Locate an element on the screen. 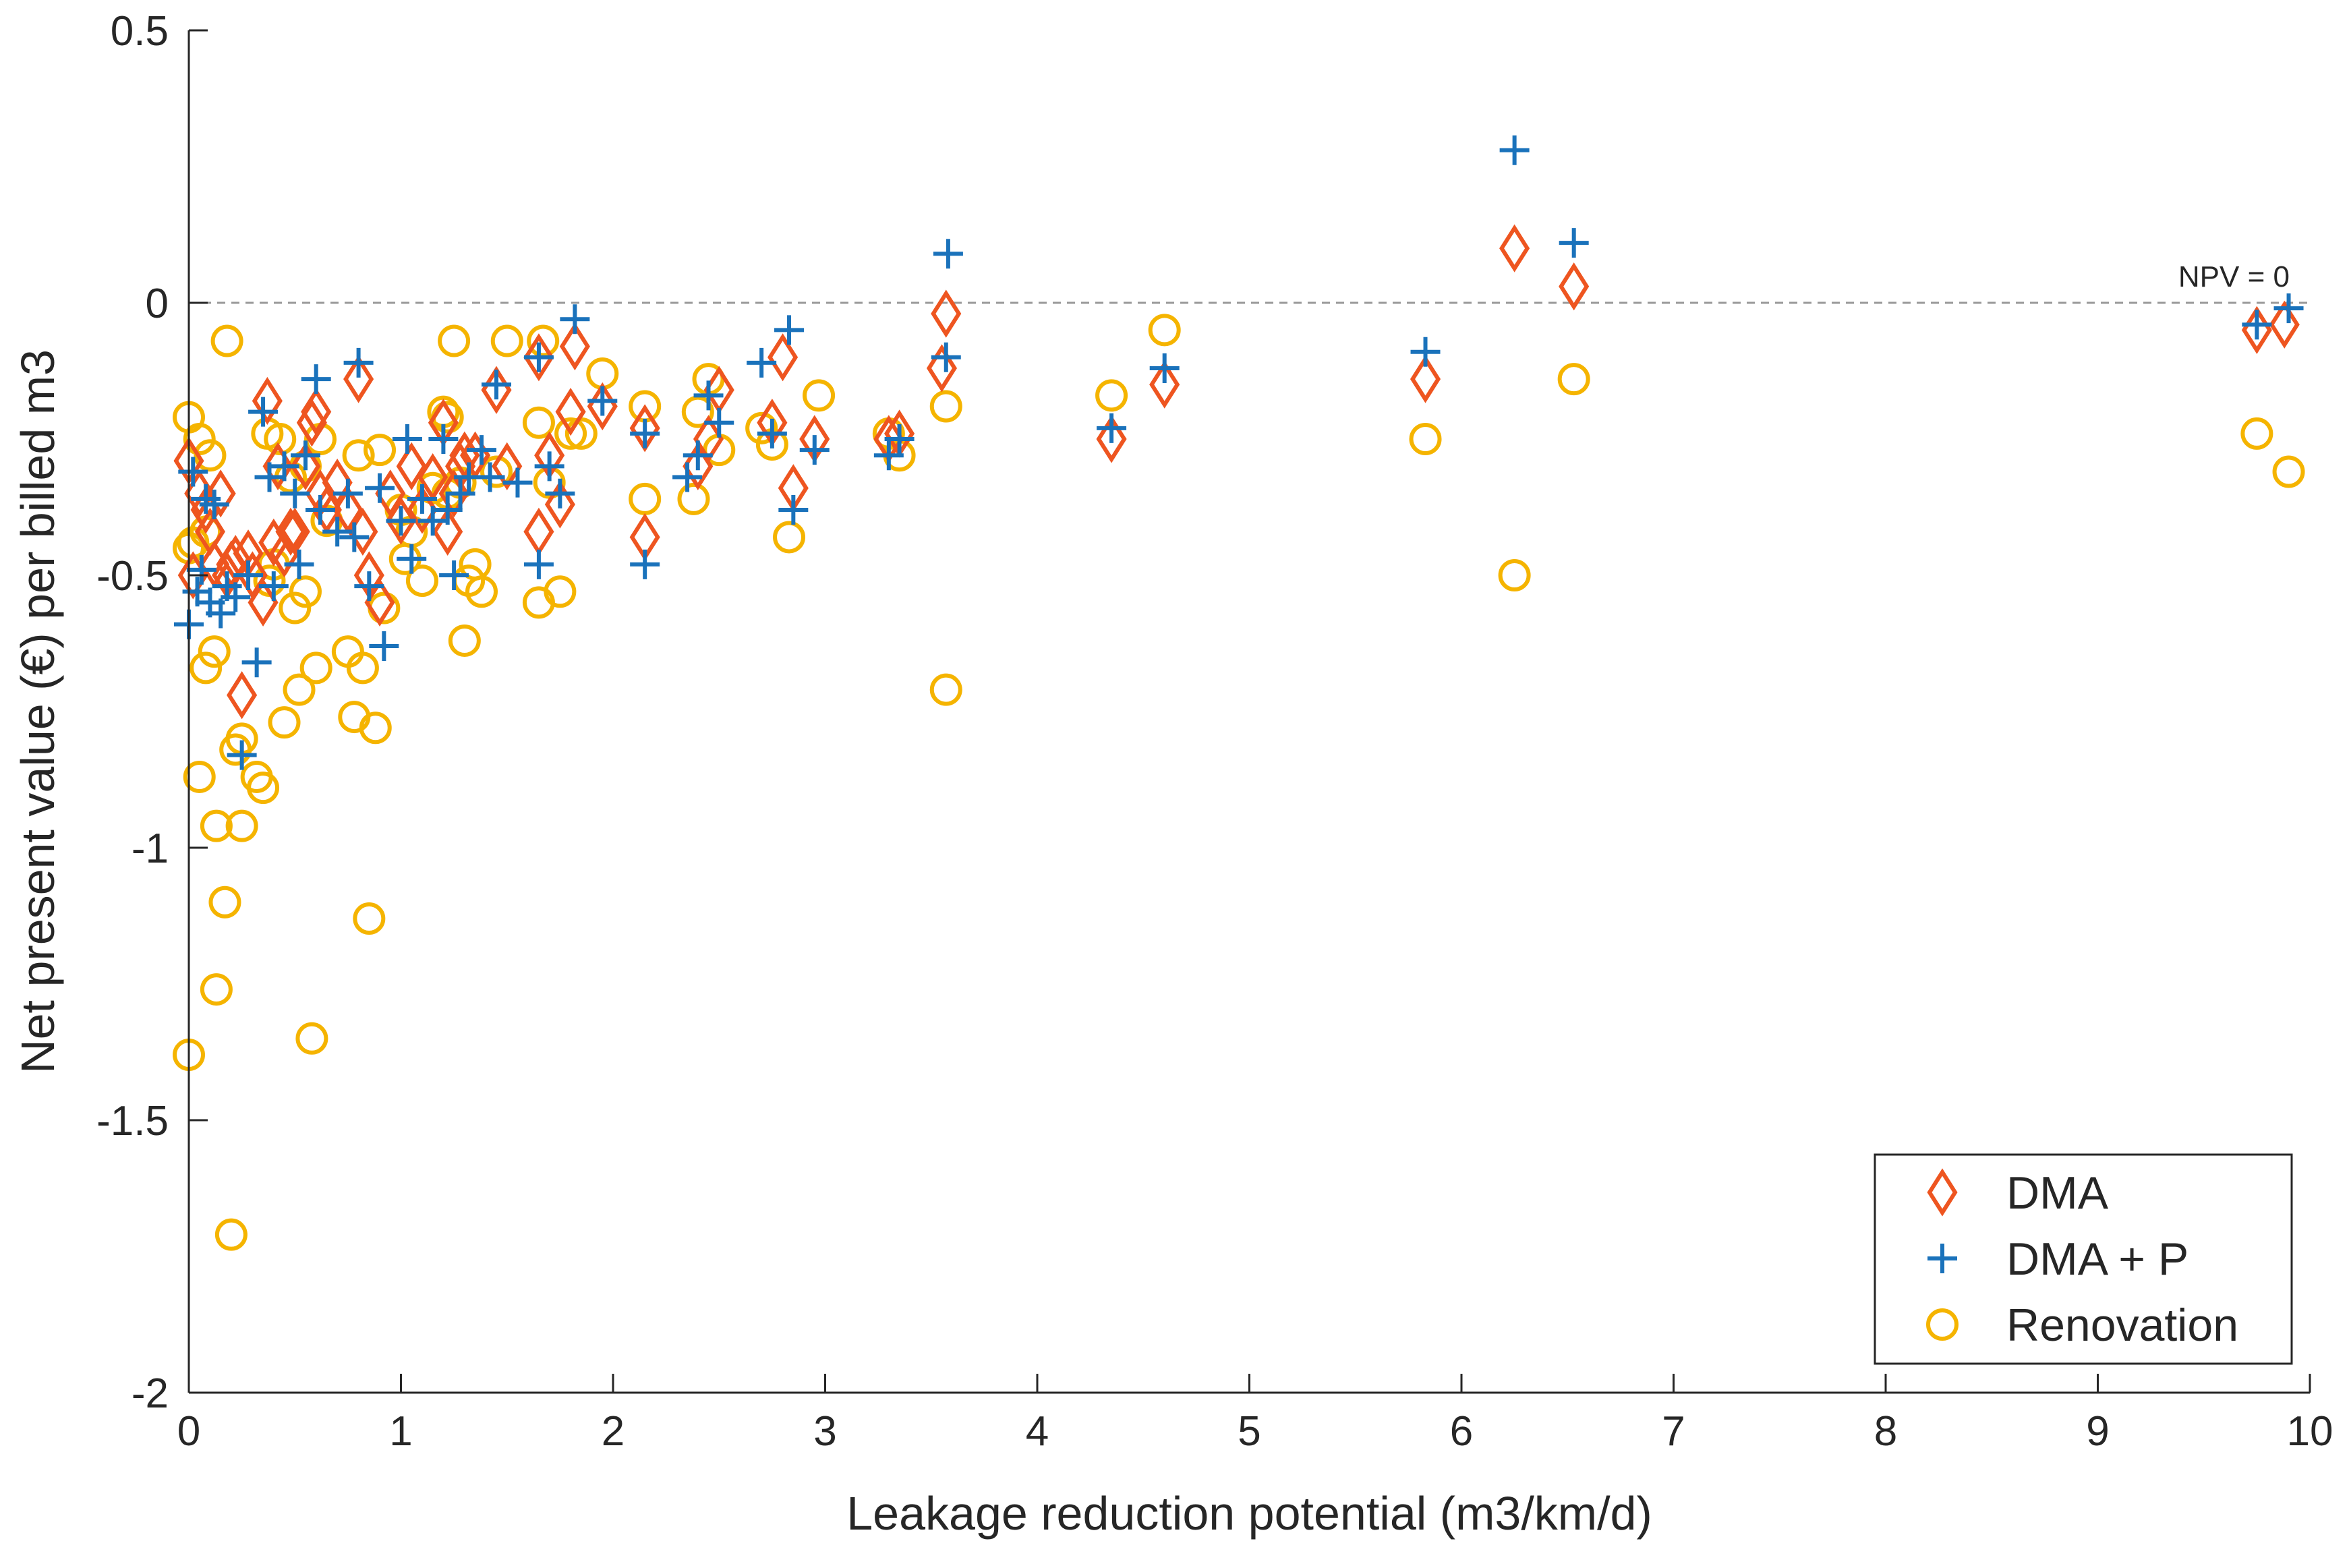 The width and height of the screenshot is (2349, 1568). legend-marker-dma is located at coordinates (1942, 1192).